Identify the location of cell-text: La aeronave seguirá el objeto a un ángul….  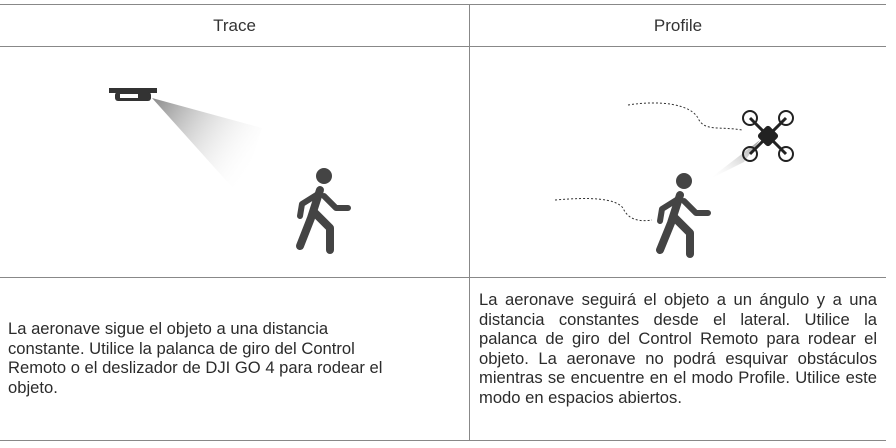
(678, 348).